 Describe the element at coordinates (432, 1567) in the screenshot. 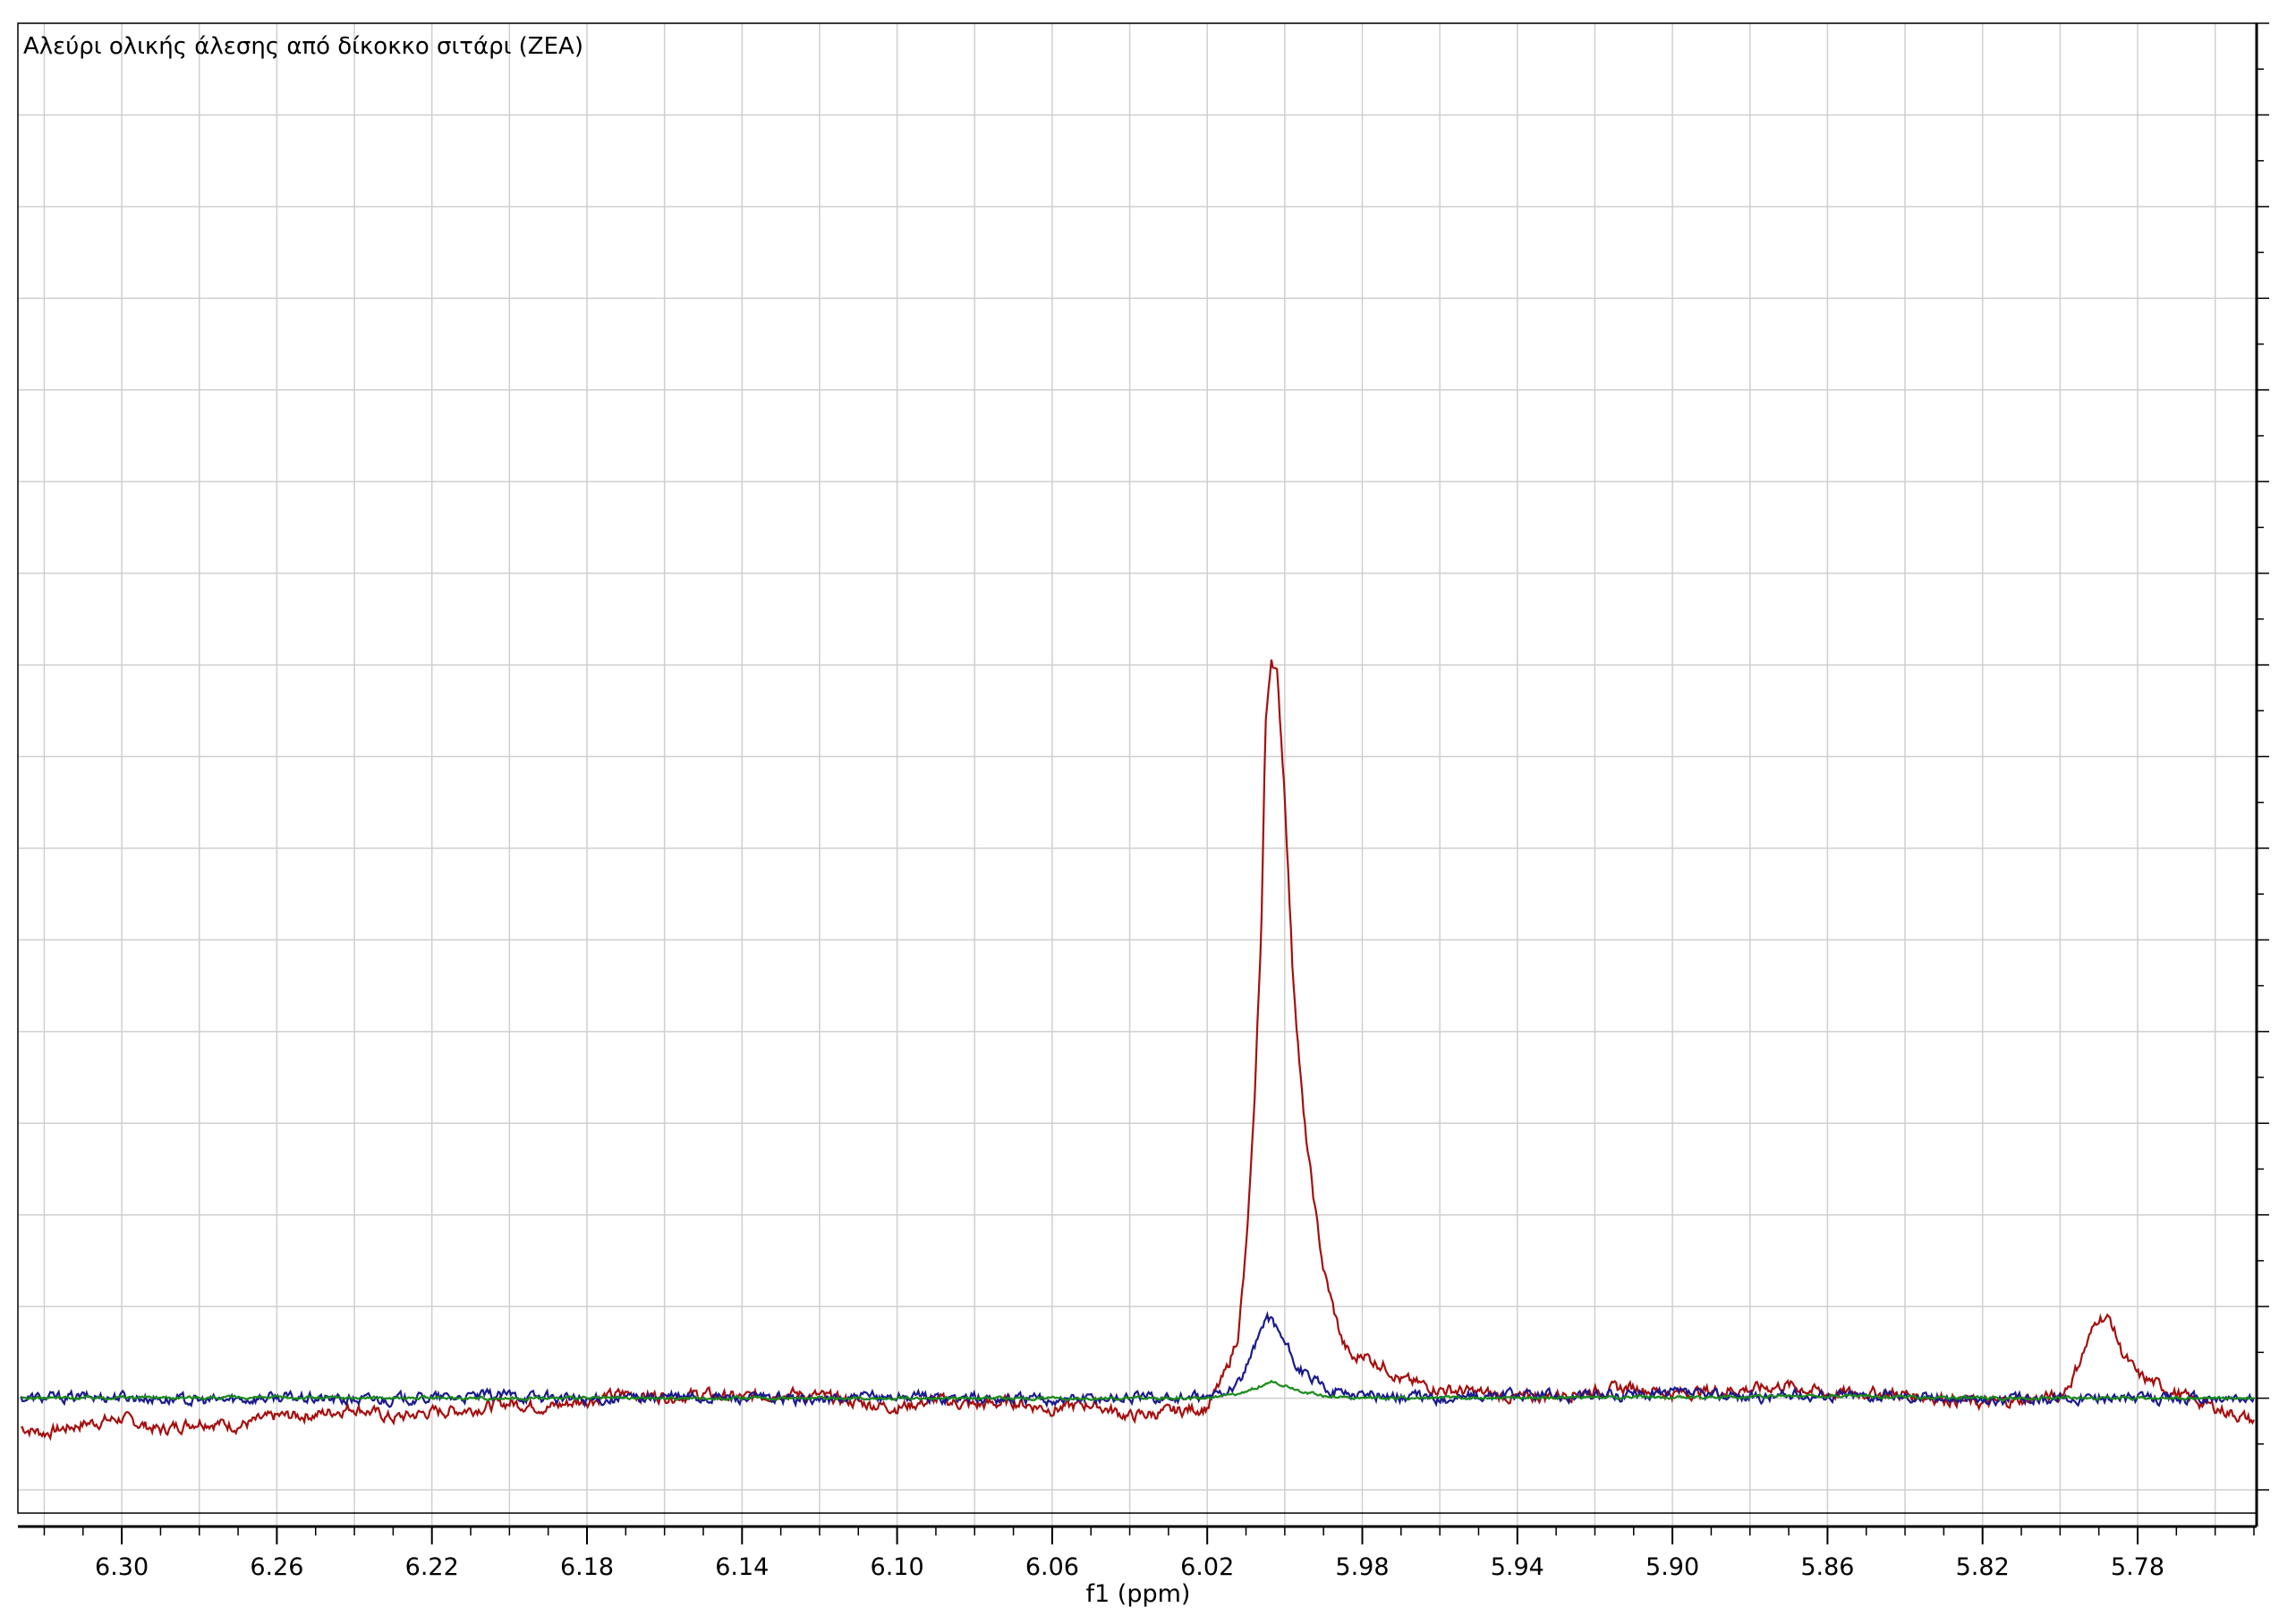

I see `x-tick-label: 6.22` at that location.